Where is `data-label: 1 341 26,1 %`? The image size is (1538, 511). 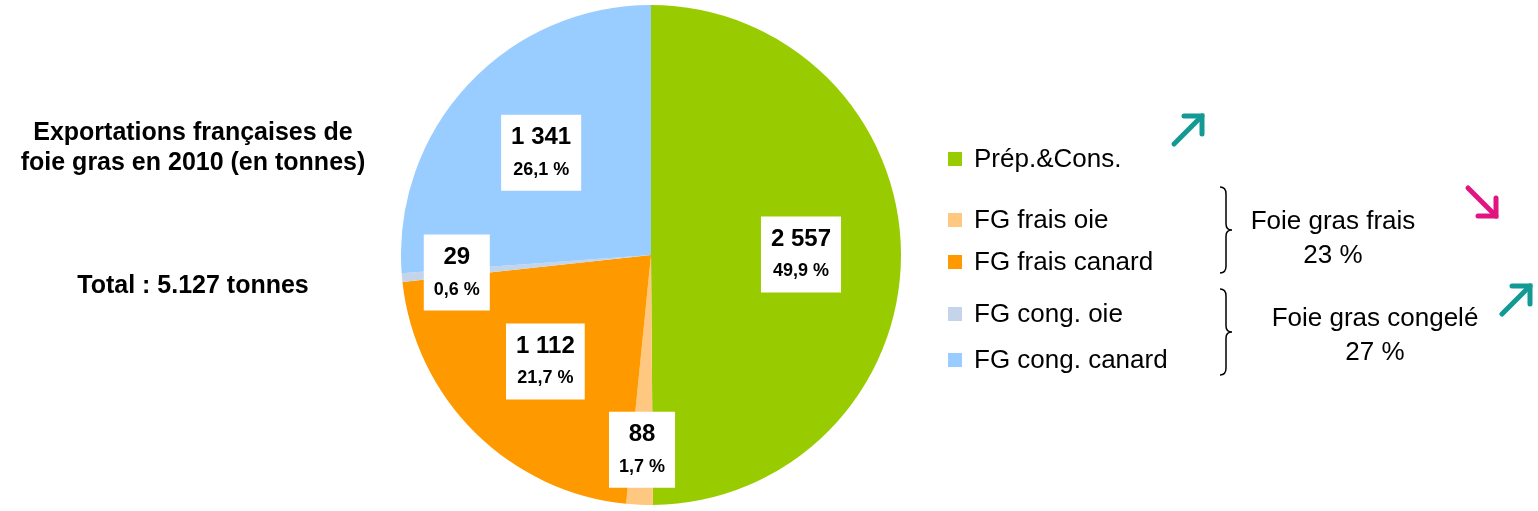
data-label: 1 341 26,1 % is located at coordinates (541, 150).